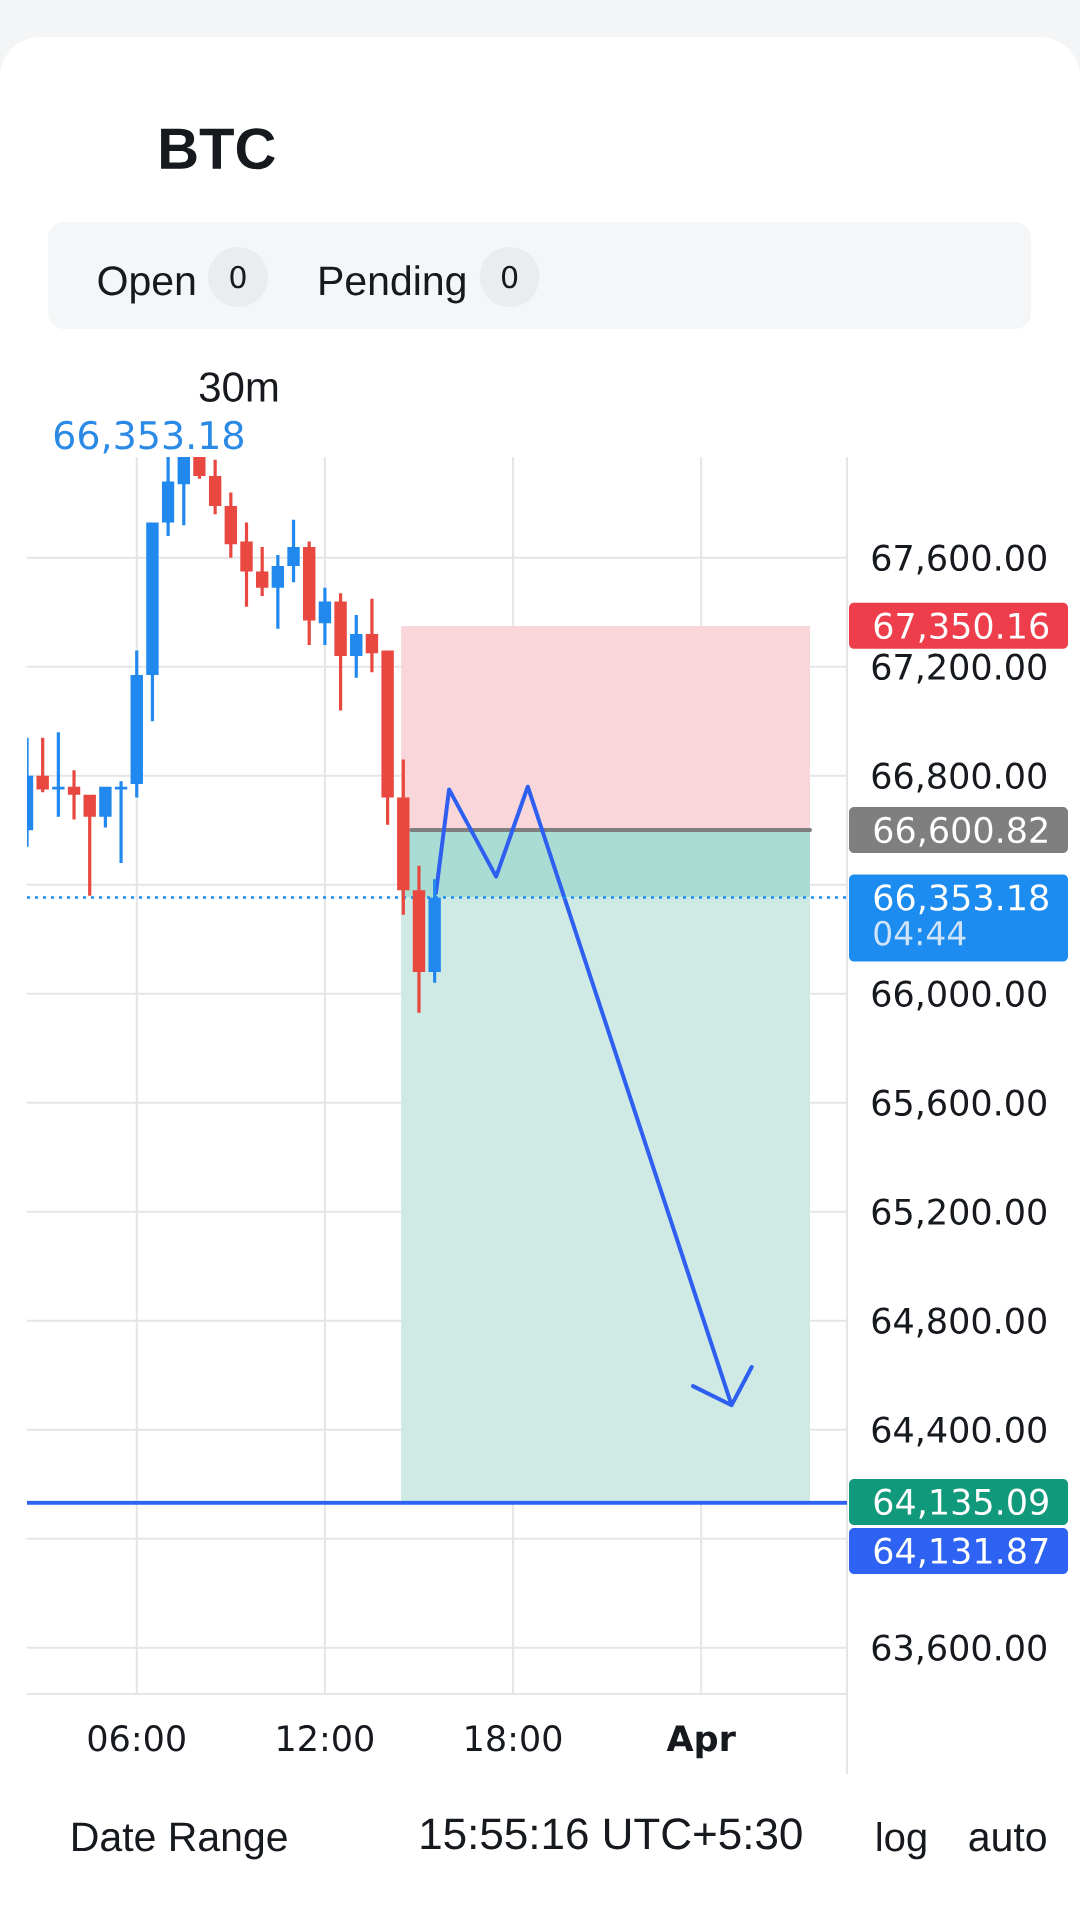 Image resolution: width=1080 pixels, height=1922 pixels. What do you see at coordinates (514, 1738) in the screenshot?
I see `x-tick-label: 18:00` at bounding box center [514, 1738].